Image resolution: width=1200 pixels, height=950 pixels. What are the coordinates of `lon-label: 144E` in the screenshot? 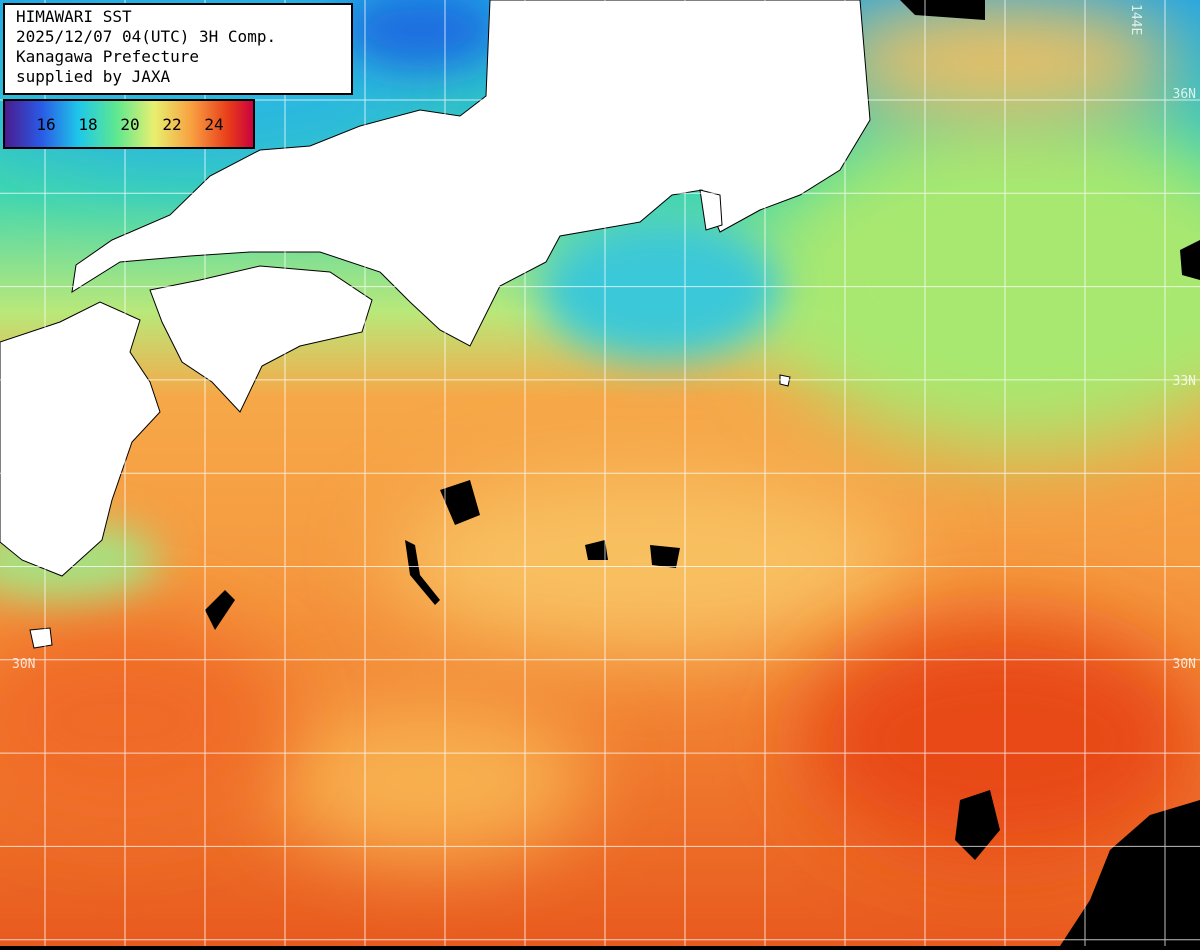 It's located at (1135, 19).